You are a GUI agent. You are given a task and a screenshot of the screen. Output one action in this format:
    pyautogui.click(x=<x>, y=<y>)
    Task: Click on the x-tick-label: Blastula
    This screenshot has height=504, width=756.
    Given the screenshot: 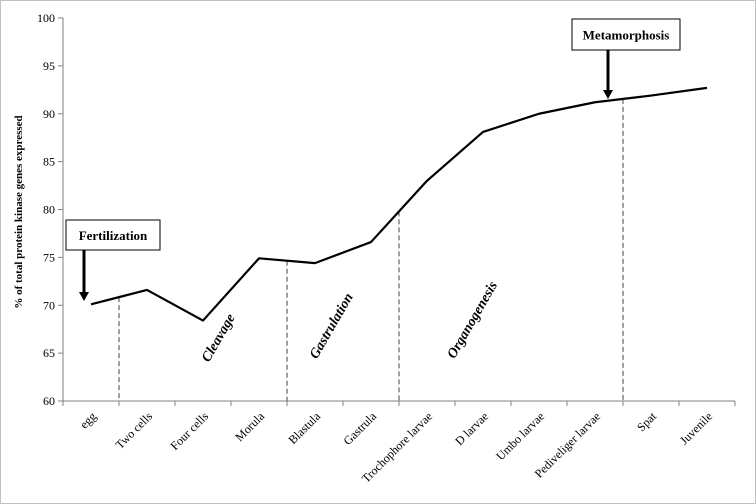 What is the action you would take?
    pyautogui.click(x=304, y=428)
    